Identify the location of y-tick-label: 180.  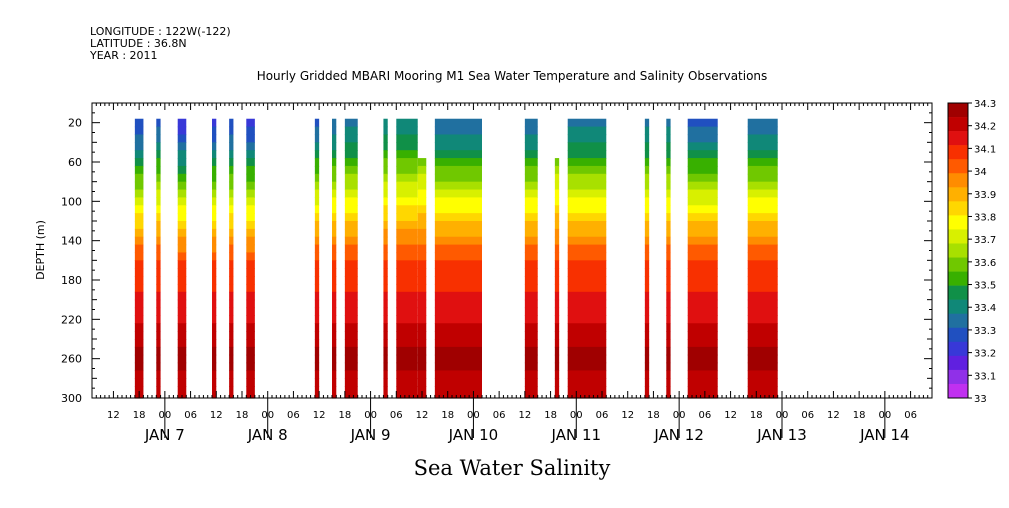
(71, 280).